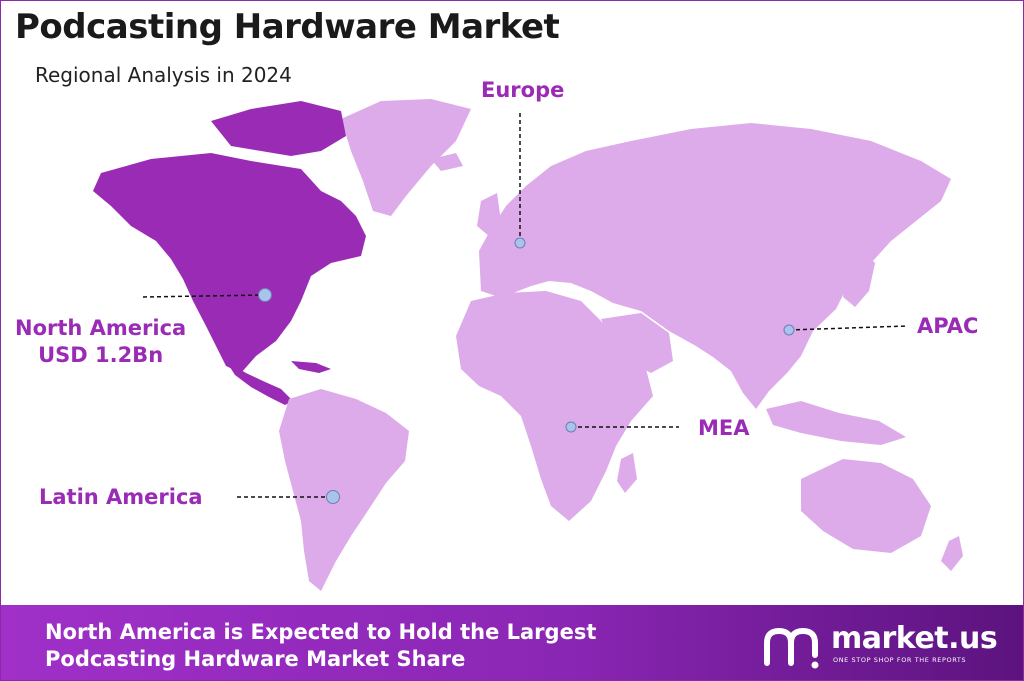 This screenshot has height=681, width=1024. I want to click on map-arabia, so click(637, 343).